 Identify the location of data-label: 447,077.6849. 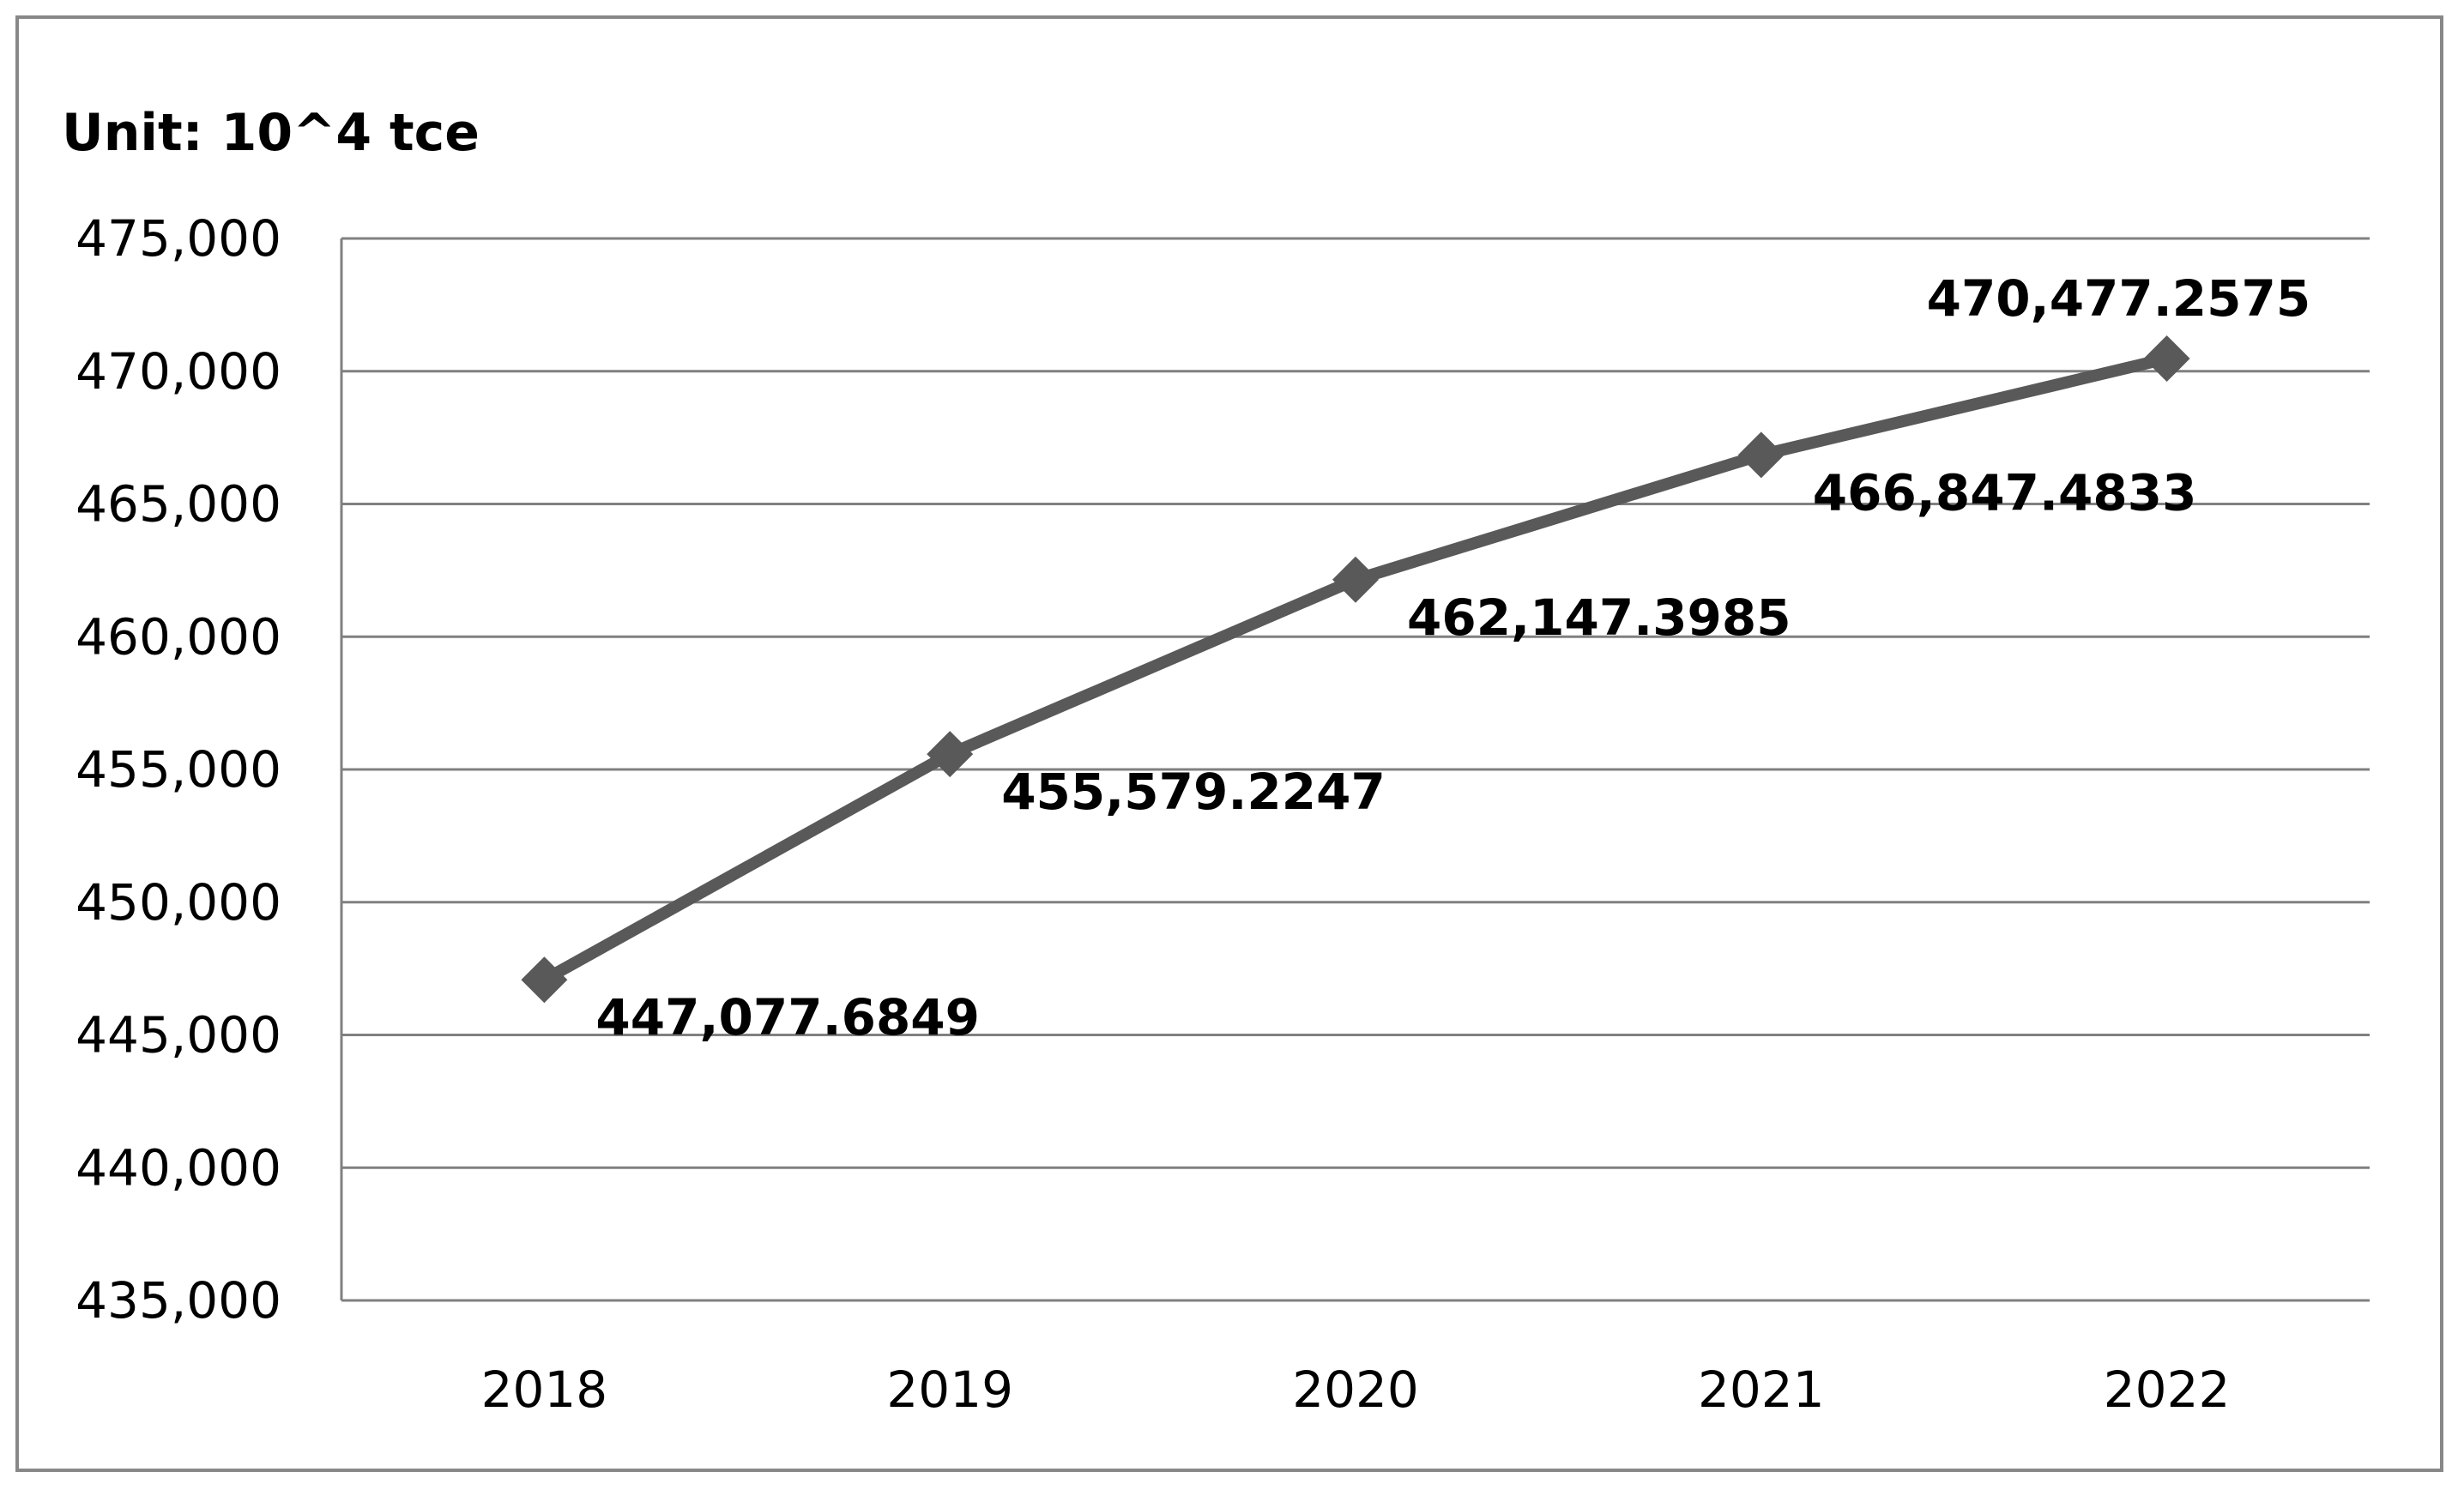
(787, 1017).